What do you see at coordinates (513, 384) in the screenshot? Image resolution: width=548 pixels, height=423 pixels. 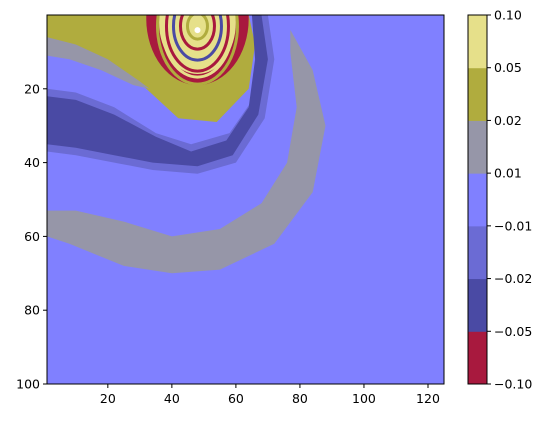 I see `colorbar-tick-label: −0.10` at bounding box center [513, 384].